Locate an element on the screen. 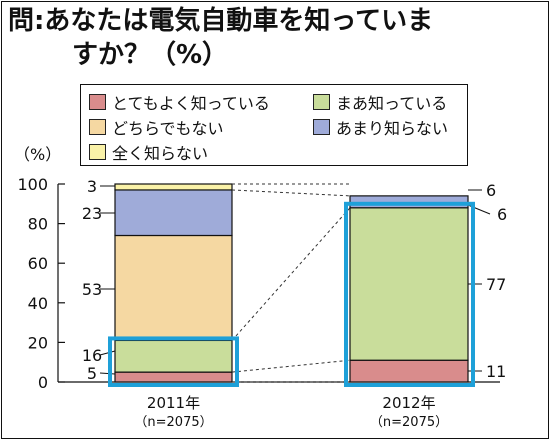 The width and height of the screenshot is (552, 442). y-tick-label: 20 is located at coordinates (38, 342).